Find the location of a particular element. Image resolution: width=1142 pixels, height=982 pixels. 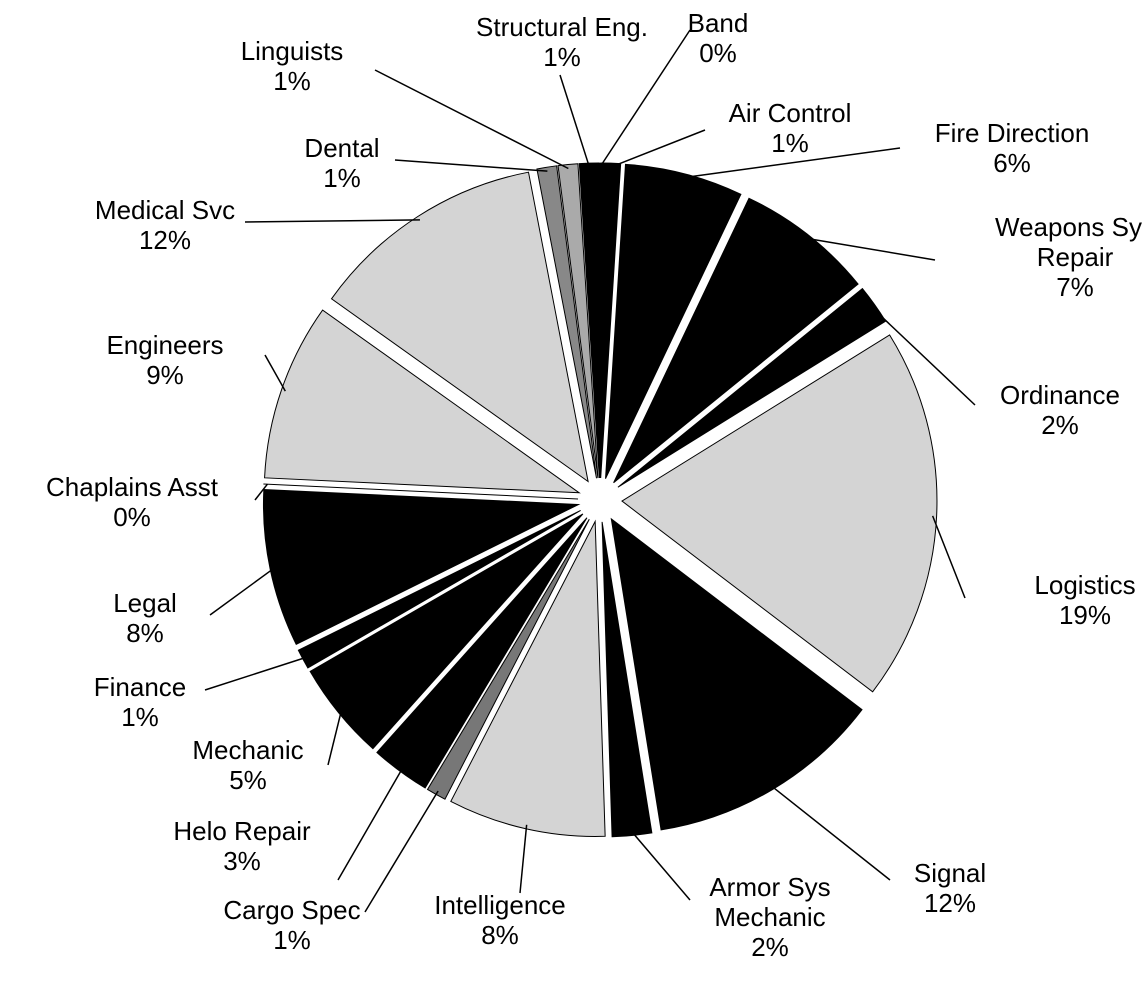

slice-label: Mechanic 5% is located at coordinates (247, 765).